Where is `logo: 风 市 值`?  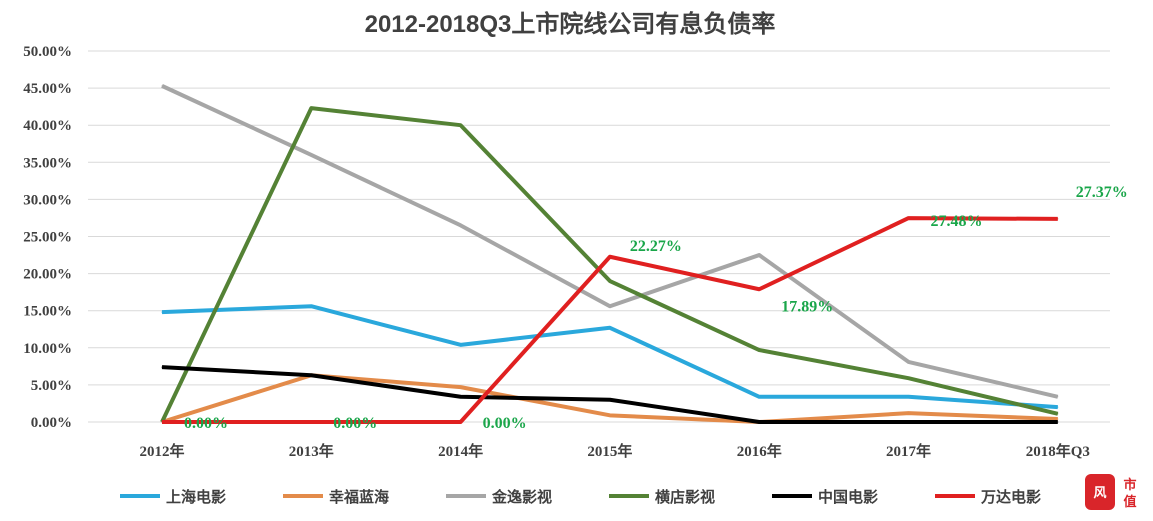 logo: 风 市 值 is located at coordinates (1111, 492).